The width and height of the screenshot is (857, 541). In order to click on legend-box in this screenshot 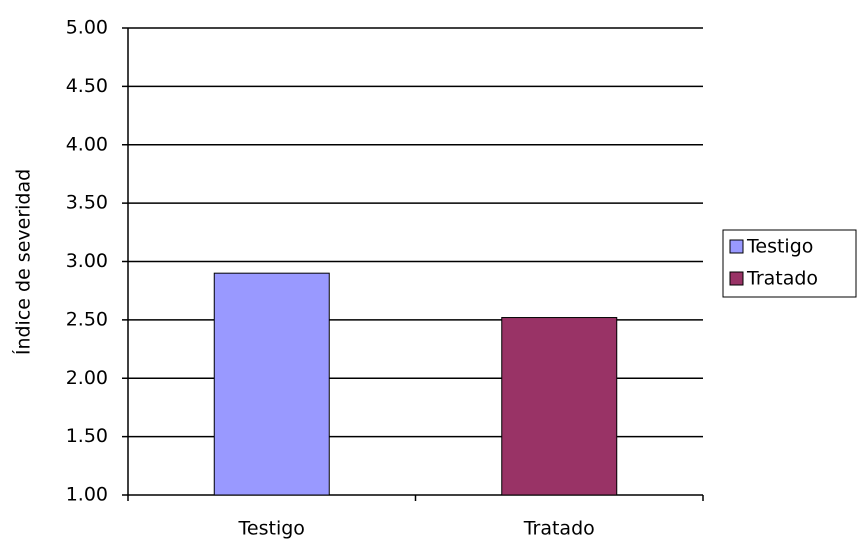, I will do `click(789, 263)`.